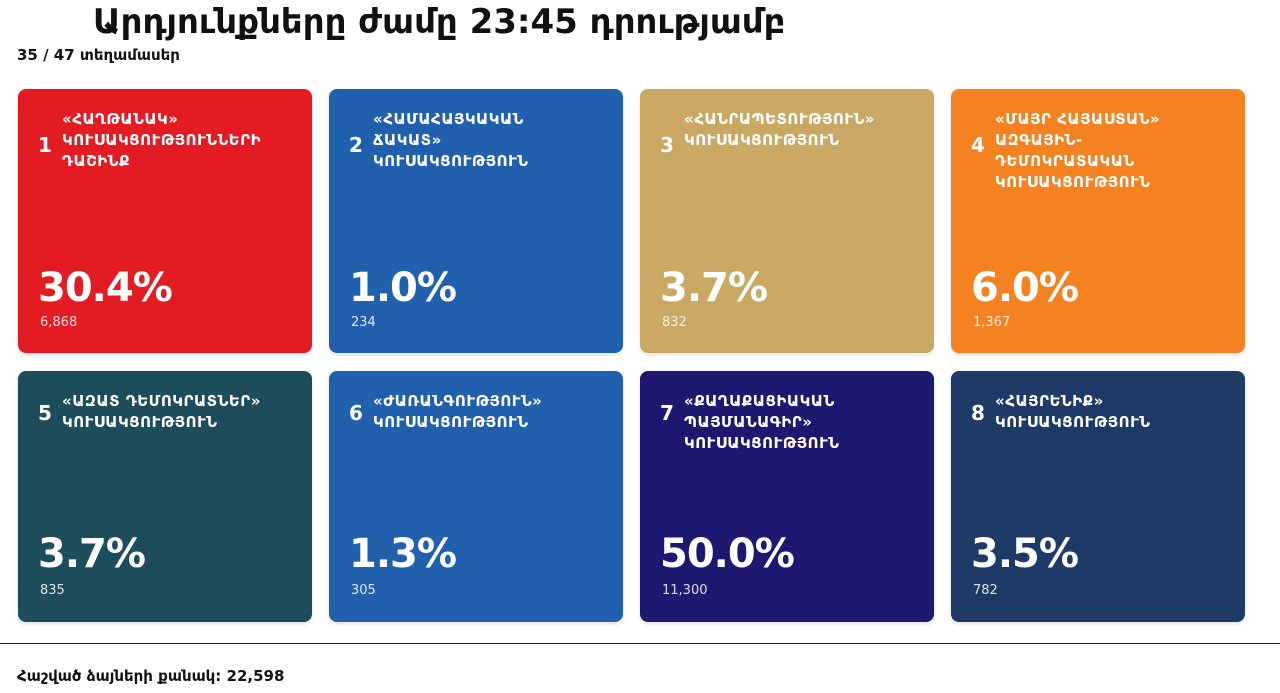  Describe the element at coordinates (356, 413) in the screenshot. I see `party-number: 6` at that location.